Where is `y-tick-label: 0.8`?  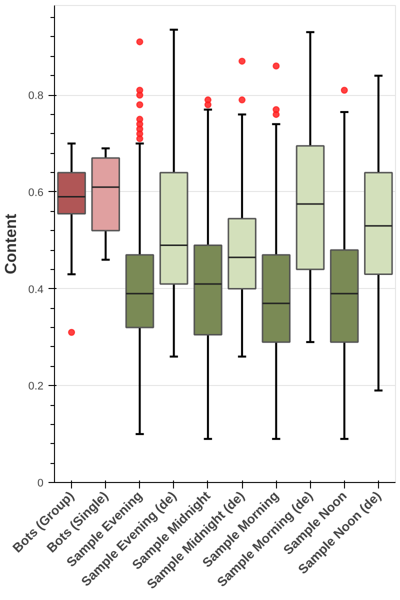 y-tick-label: 0.8 is located at coordinates (36, 96).